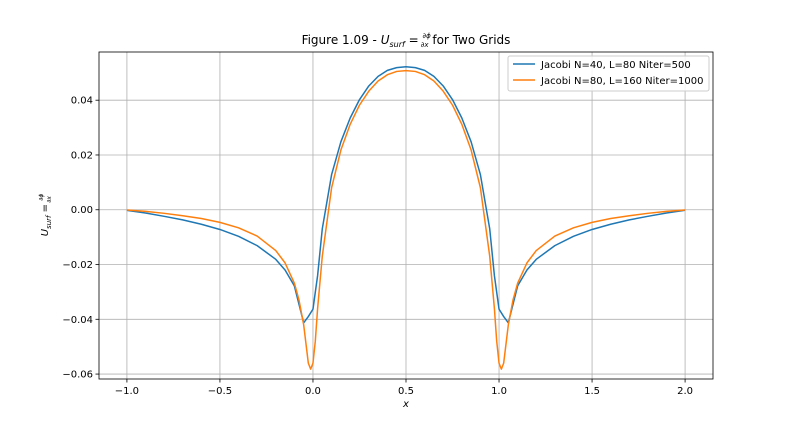 This screenshot has width=792, height=432. What do you see at coordinates (405, 404) in the screenshot?
I see `x-axis-label: x` at bounding box center [405, 404].